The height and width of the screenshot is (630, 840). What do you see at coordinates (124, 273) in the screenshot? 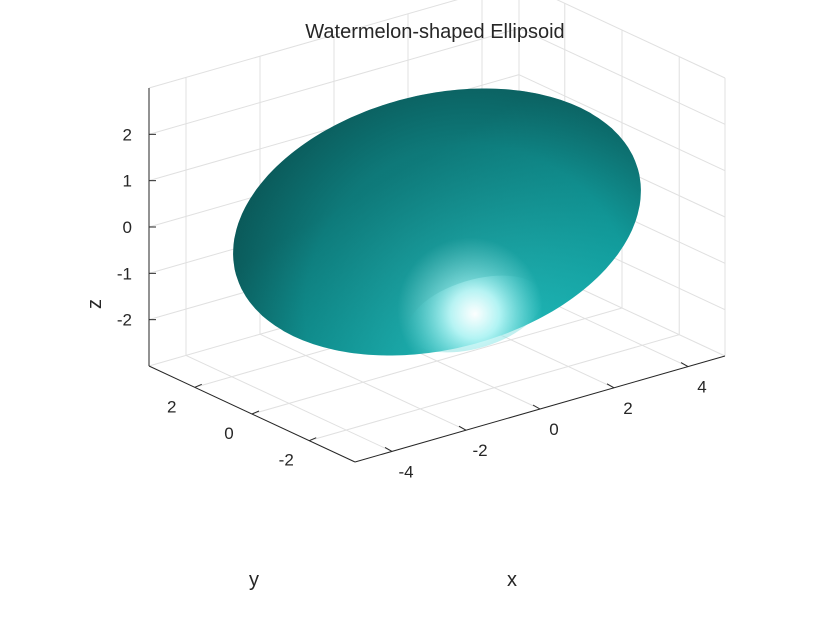
I see `z-tick-label: -1` at bounding box center [124, 273].